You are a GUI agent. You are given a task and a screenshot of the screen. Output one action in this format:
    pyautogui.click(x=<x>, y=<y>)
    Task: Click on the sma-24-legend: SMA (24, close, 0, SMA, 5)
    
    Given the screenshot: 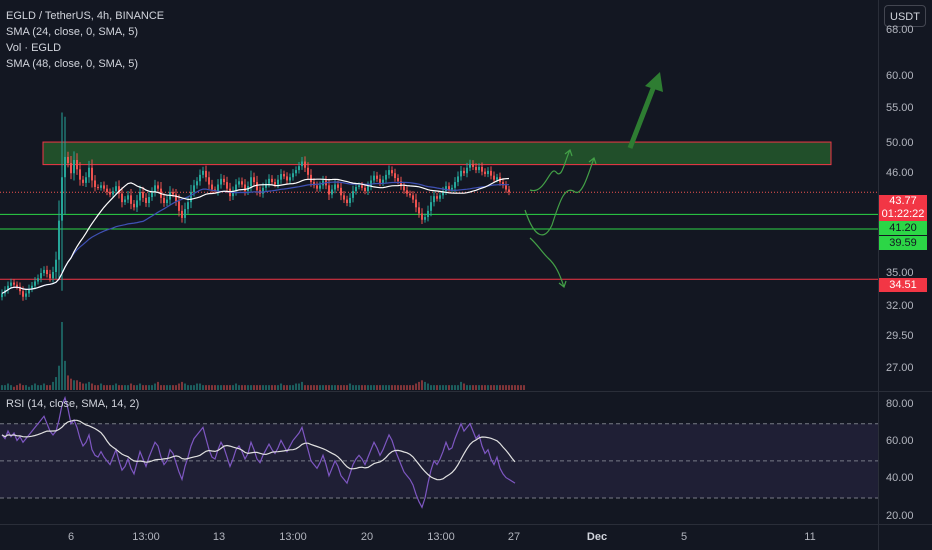 What is the action you would take?
    pyautogui.click(x=72, y=32)
    